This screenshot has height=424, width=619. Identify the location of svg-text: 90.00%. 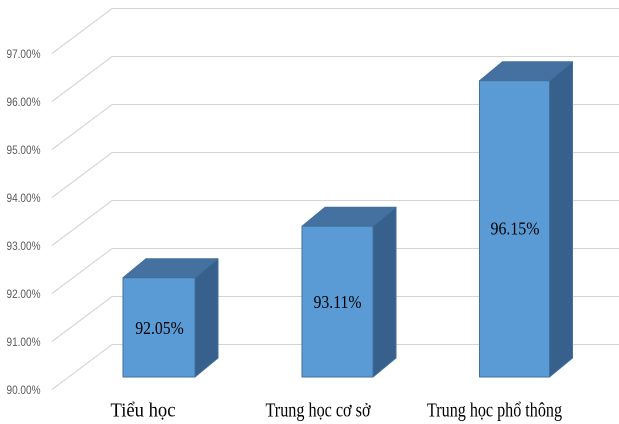
(24, 391).